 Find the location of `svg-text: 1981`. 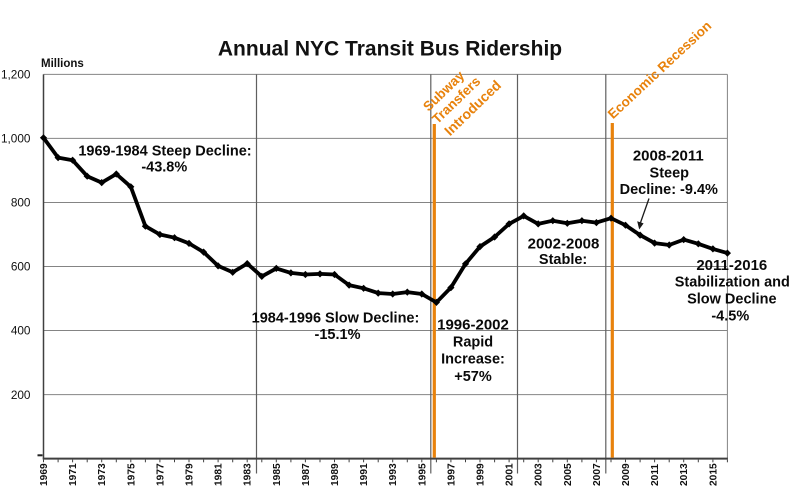

svg-text: 1981 is located at coordinates (219, 474).